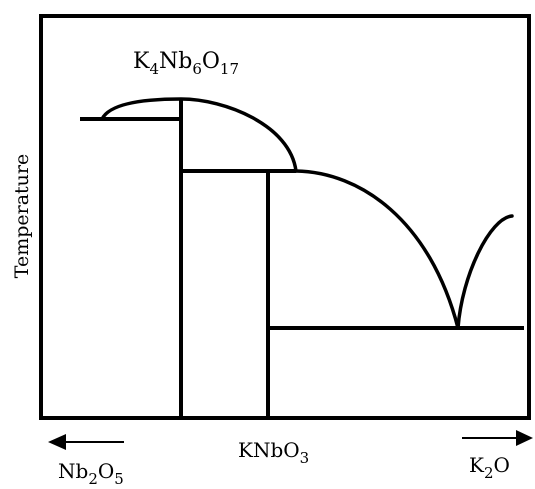  Describe the element at coordinates (199, 135) in the screenshot. I see `compound-liquidus-curve` at that location.